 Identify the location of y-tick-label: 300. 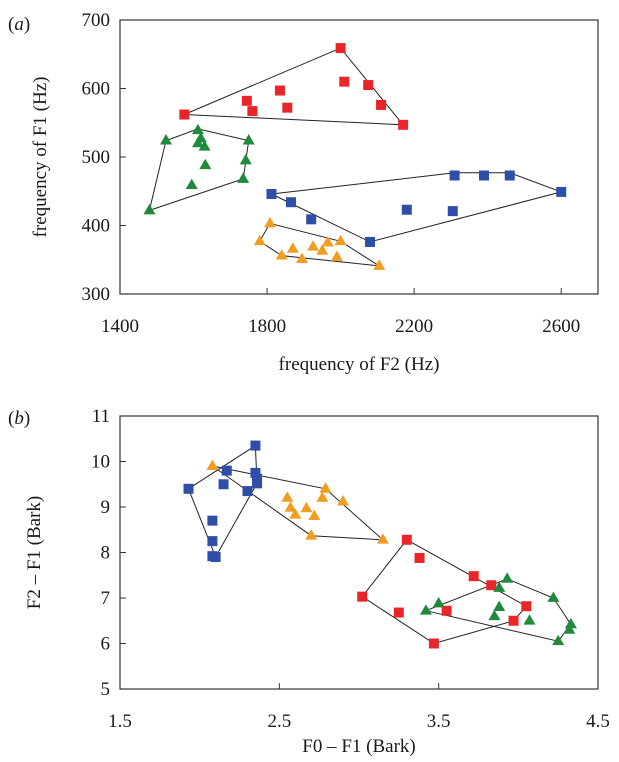
(96, 294).